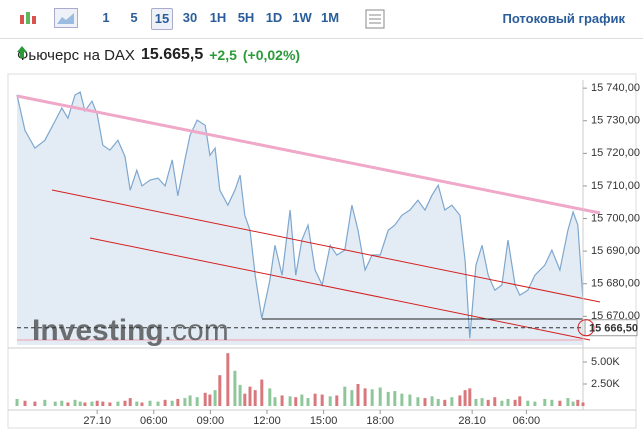 The width and height of the screenshot is (643, 429). What do you see at coordinates (66, 18) in the screenshot?
I see `area-icon` at bounding box center [66, 18].